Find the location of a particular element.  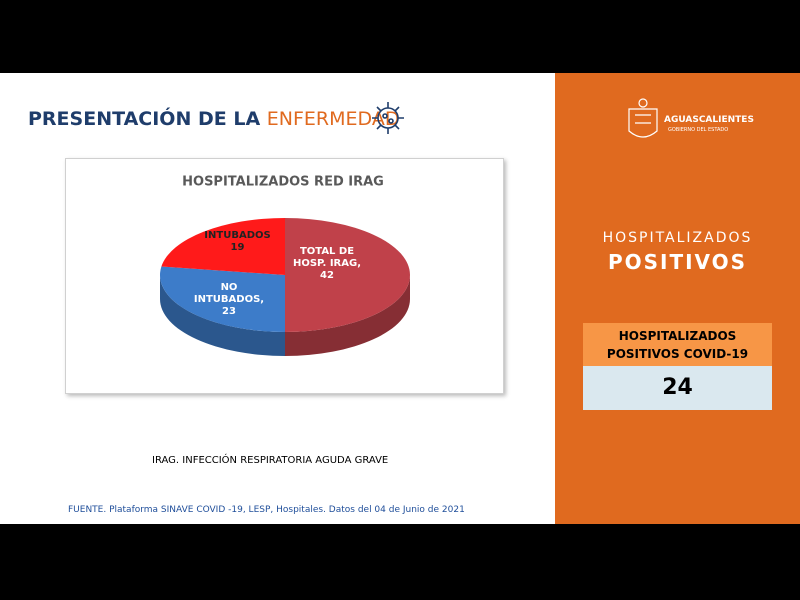

logo-name: AGUASCALIENTES is located at coordinates (709, 120).